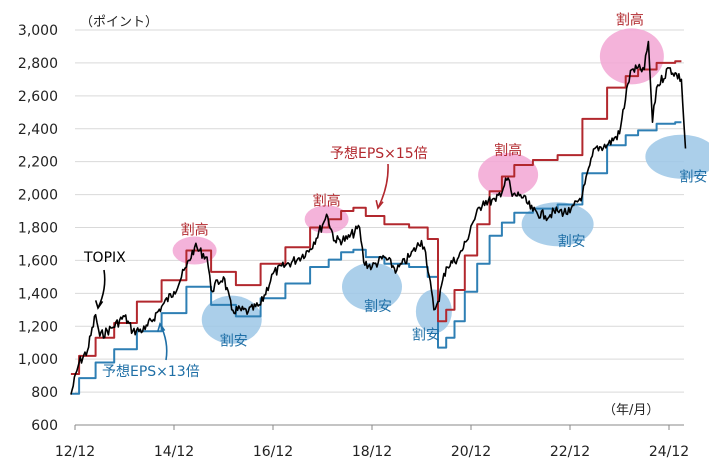 The height and width of the screenshot is (472, 709). Describe the element at coordinates (273, 452) in the screenshot. I see `x-tick-label: 16/12` at that location.